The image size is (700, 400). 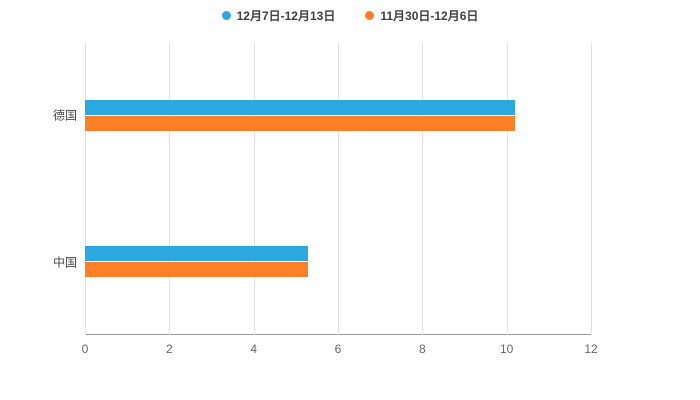 I want to click on x-tick-label: 8, so click(x=422, y=349).